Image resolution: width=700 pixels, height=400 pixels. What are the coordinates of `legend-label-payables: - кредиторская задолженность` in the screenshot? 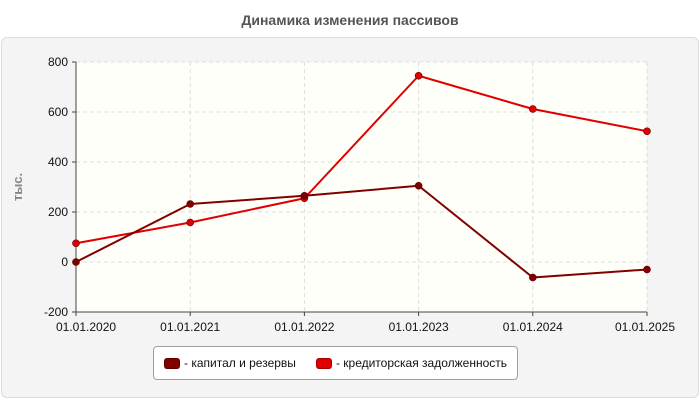 It's located at (421, 363).